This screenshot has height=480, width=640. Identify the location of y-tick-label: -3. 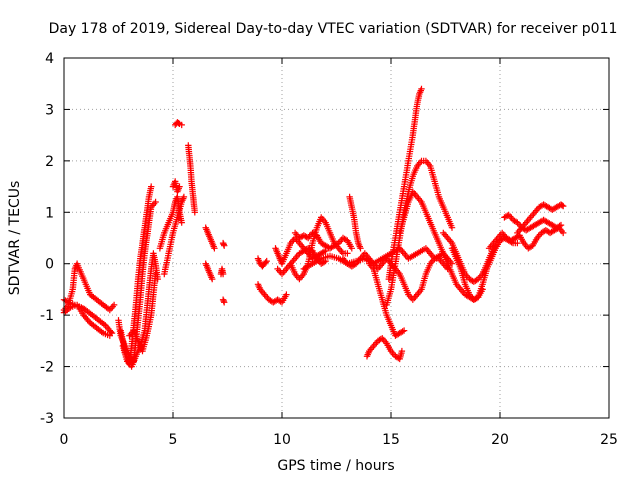
(47, 419).